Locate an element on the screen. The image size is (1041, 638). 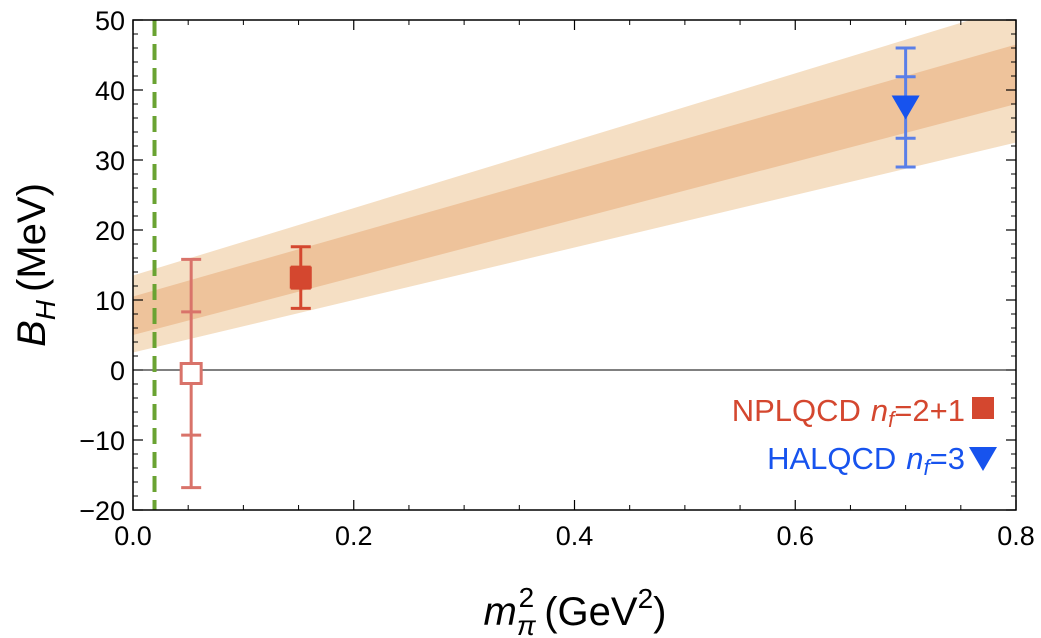
legend-entry-nplqcd: NPLQCD nf=2+1 is located at coordinates (848, 412).